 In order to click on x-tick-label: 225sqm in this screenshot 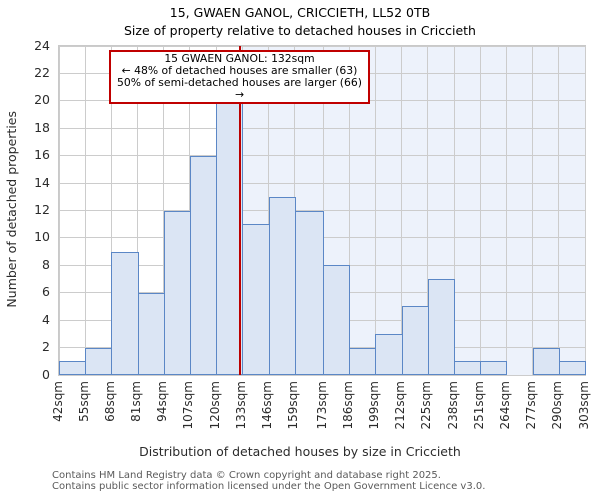, I will do `click(426, 405)`.